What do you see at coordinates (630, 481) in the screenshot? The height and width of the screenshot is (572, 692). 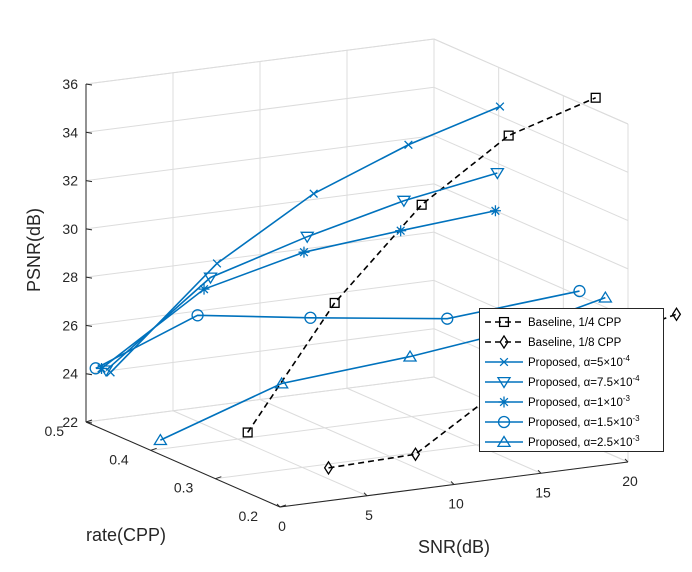 I see `x-tick-label: 20` at bounding box center [630, 481].